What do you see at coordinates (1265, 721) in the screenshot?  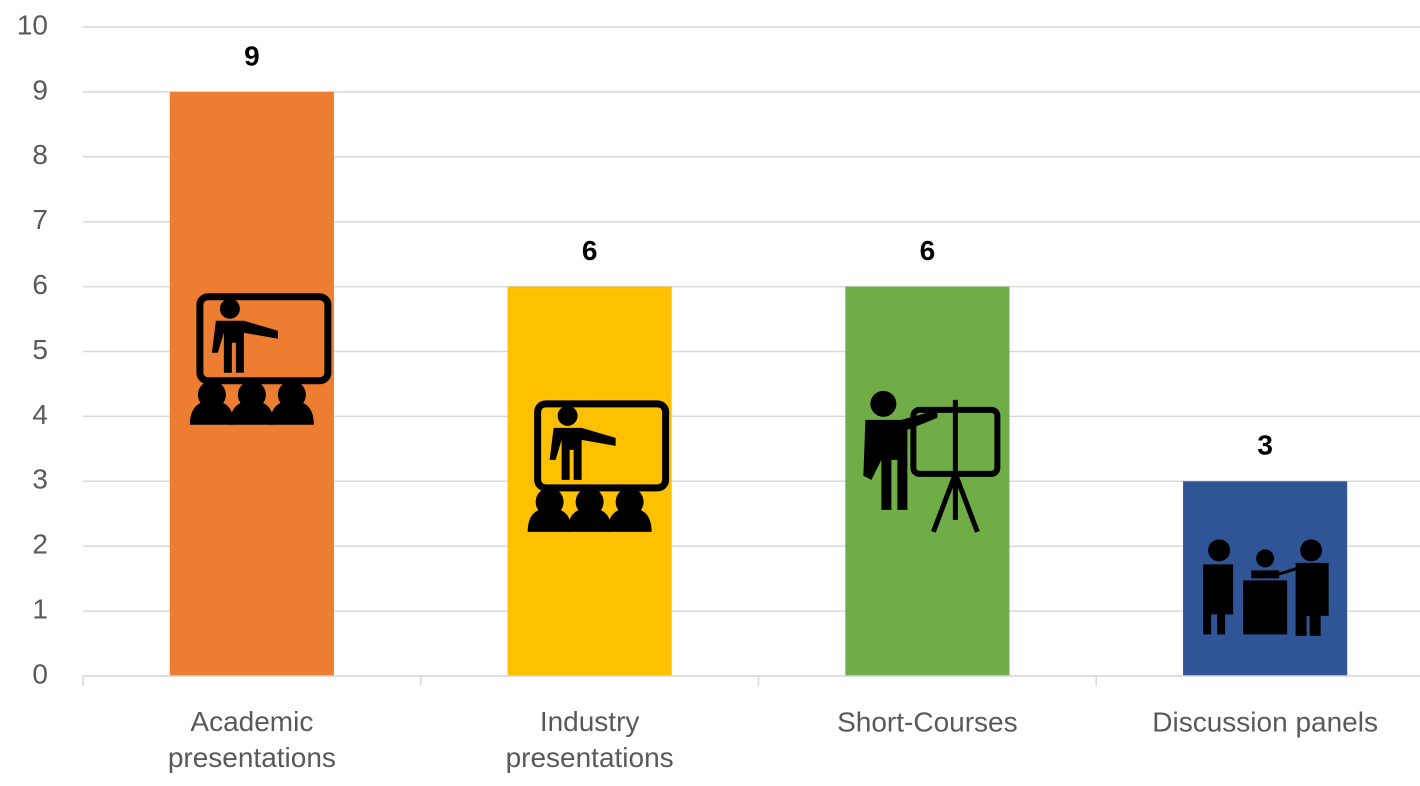 I see `x-tick-label: Discussion panels` at bounding box center [1265, 721].